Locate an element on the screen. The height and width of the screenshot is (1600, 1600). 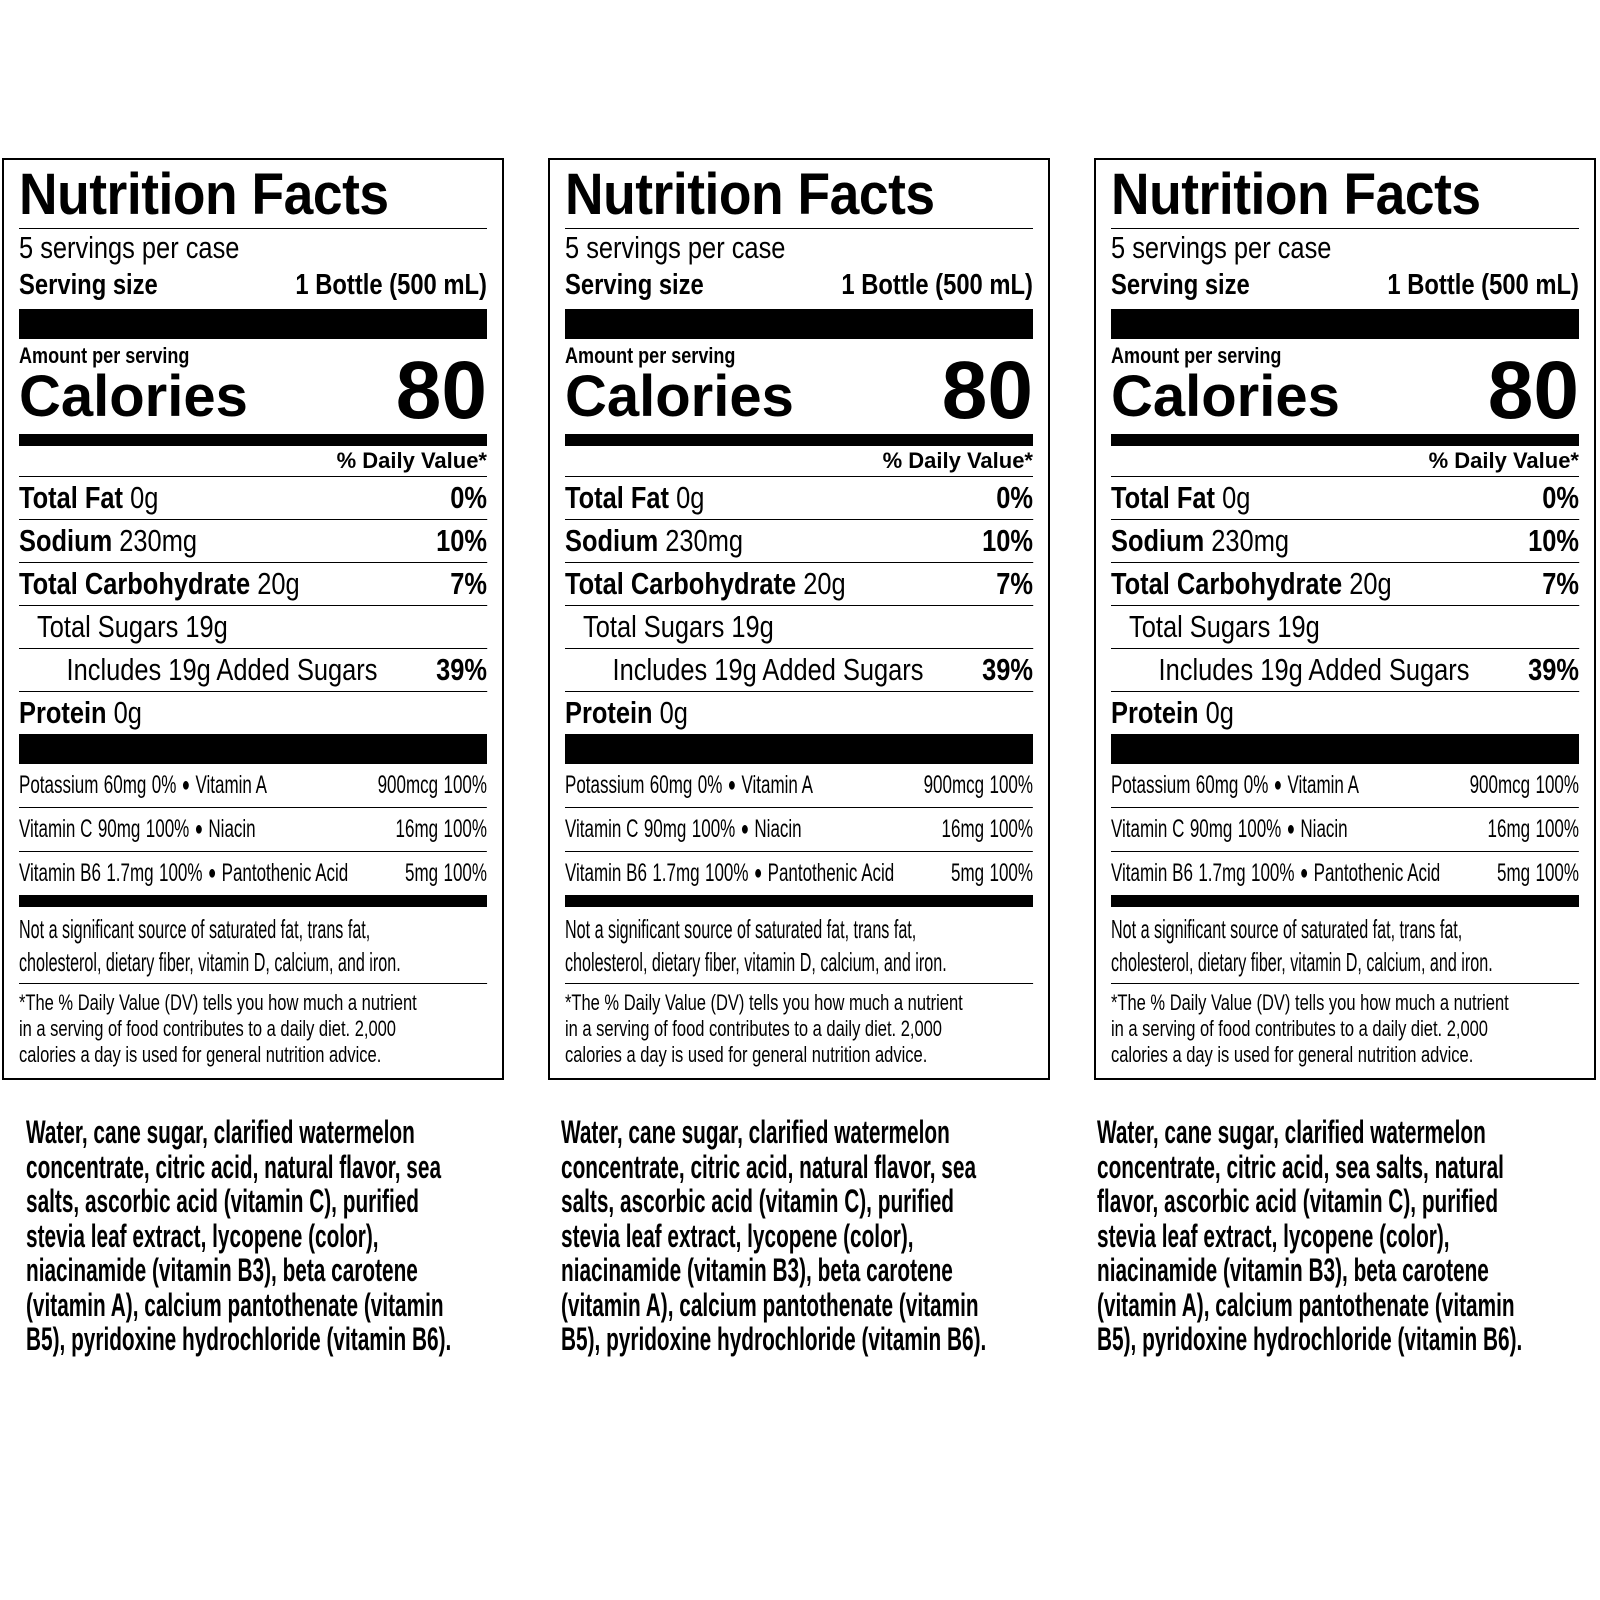
nutrient-row: Includes 19g Added Sugars 39% is located at coordinates (253, 670).